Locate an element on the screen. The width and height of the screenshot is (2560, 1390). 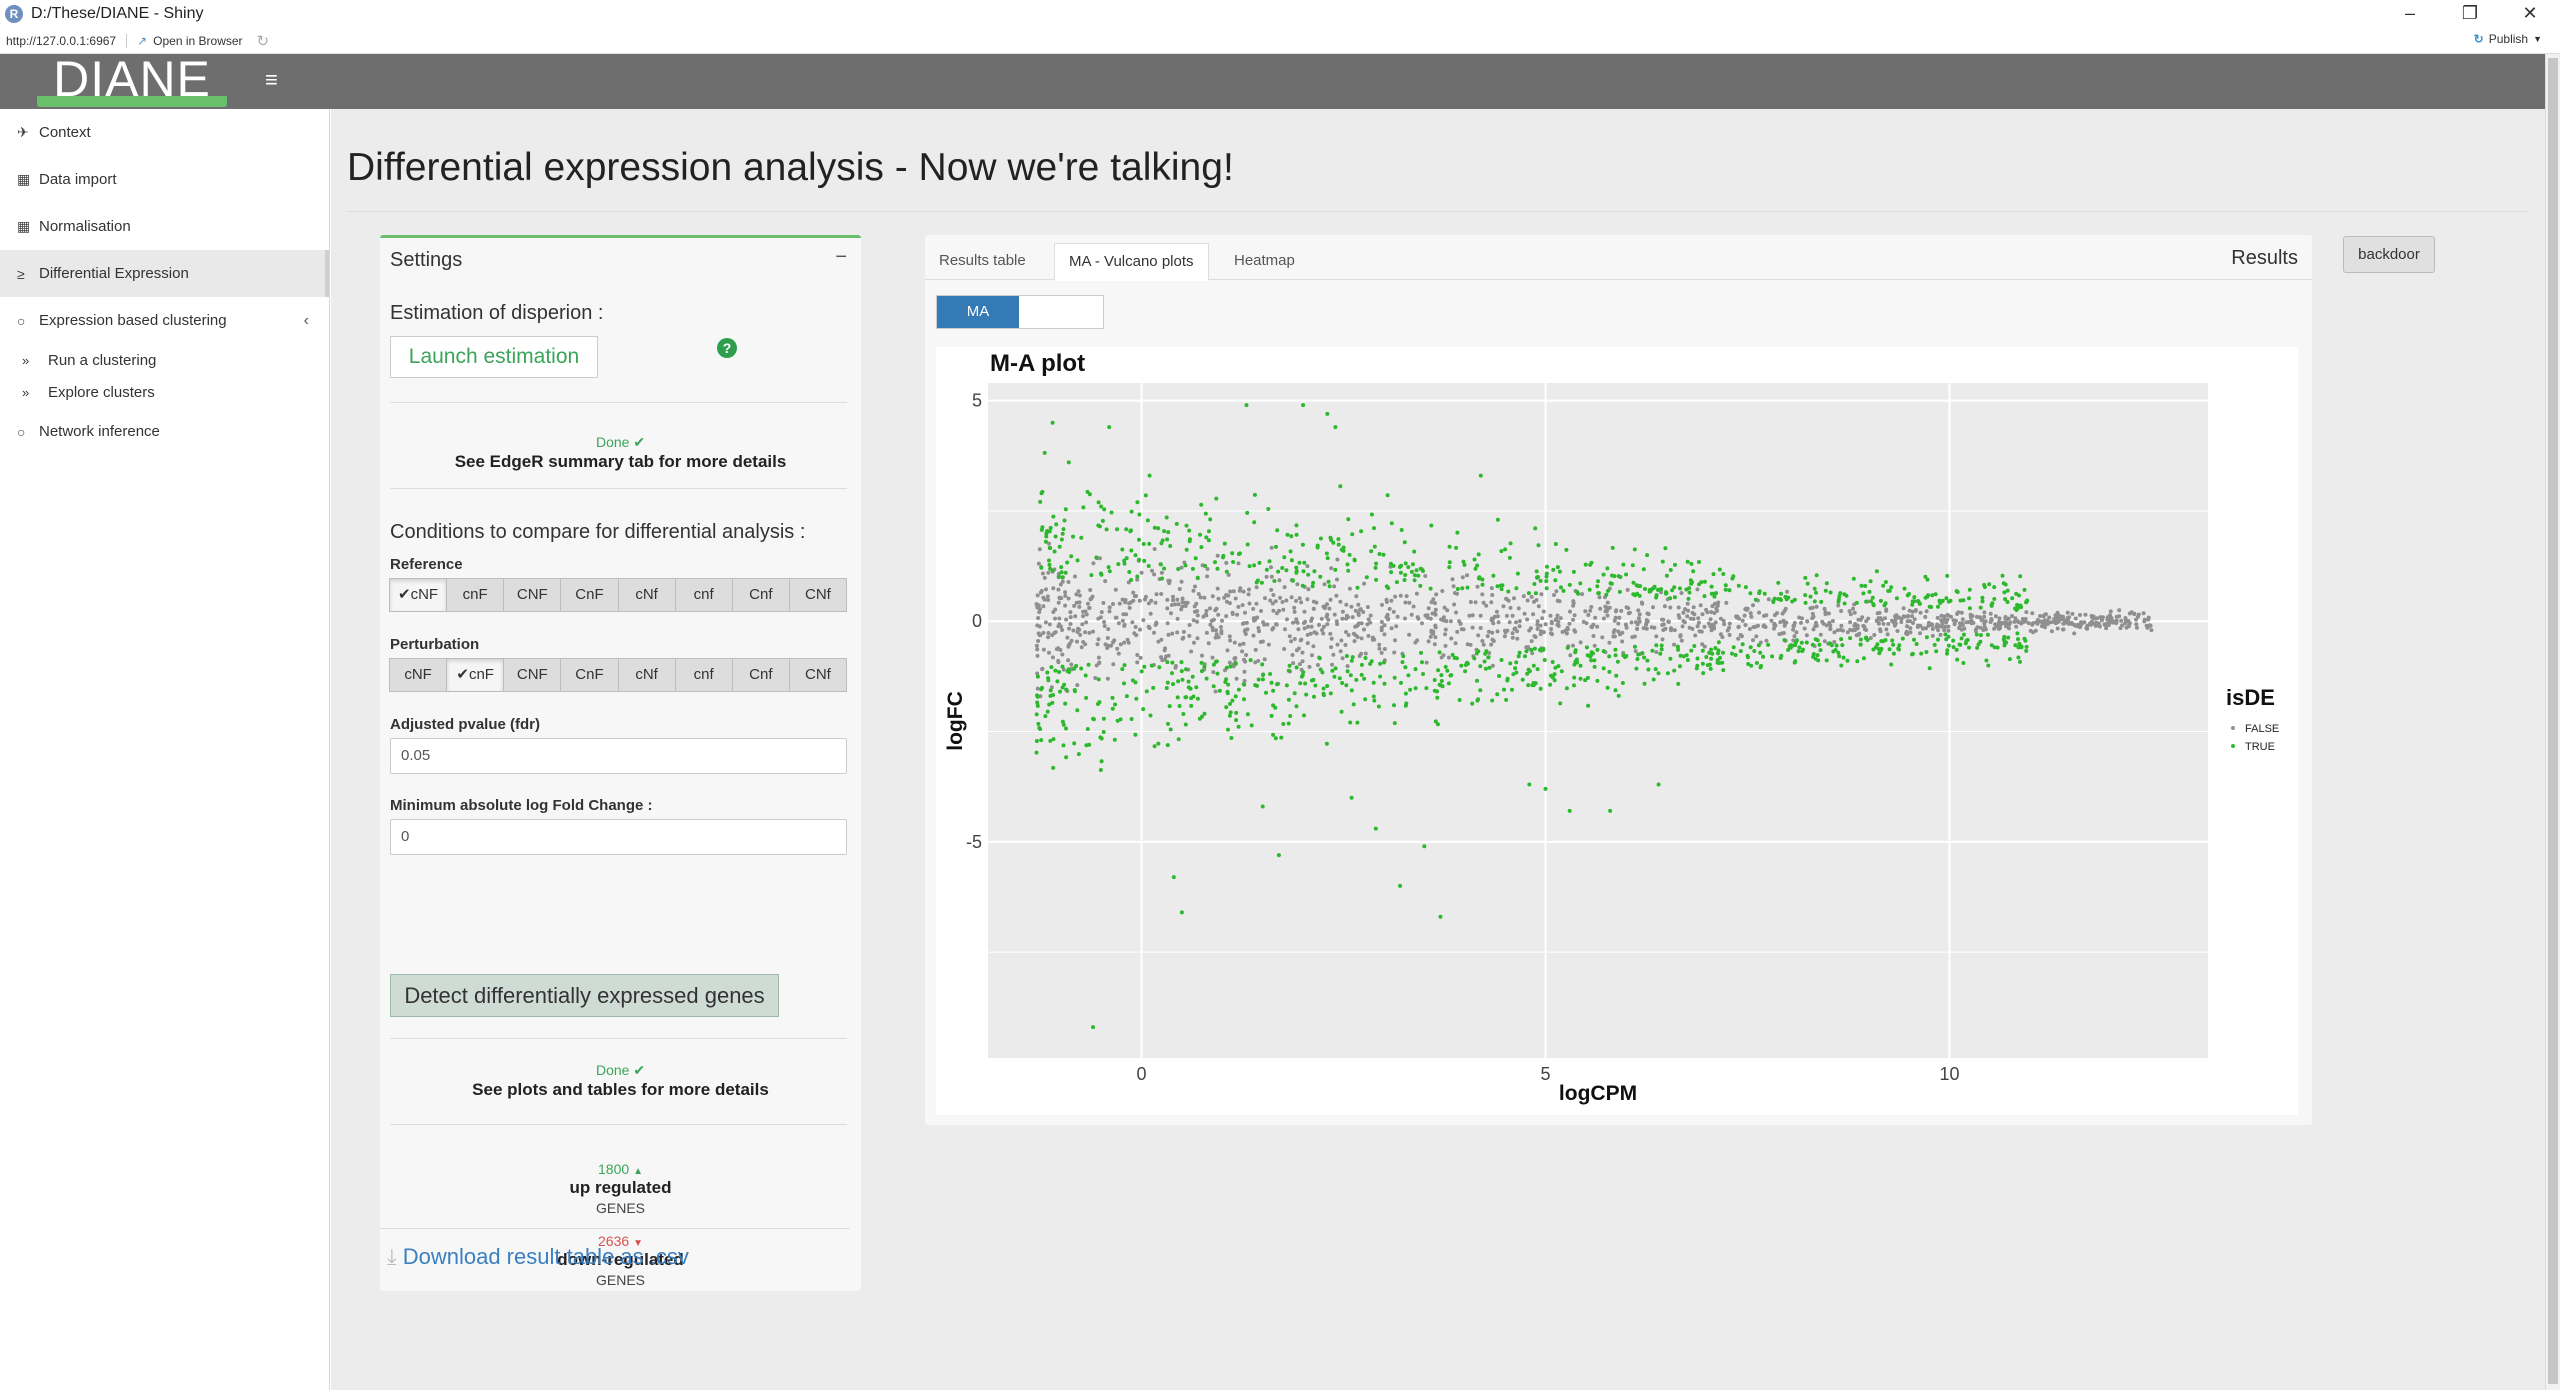
sidebar-item-clustering: ○ Expression based clustering ‹ is located at coordinates (164, 320).